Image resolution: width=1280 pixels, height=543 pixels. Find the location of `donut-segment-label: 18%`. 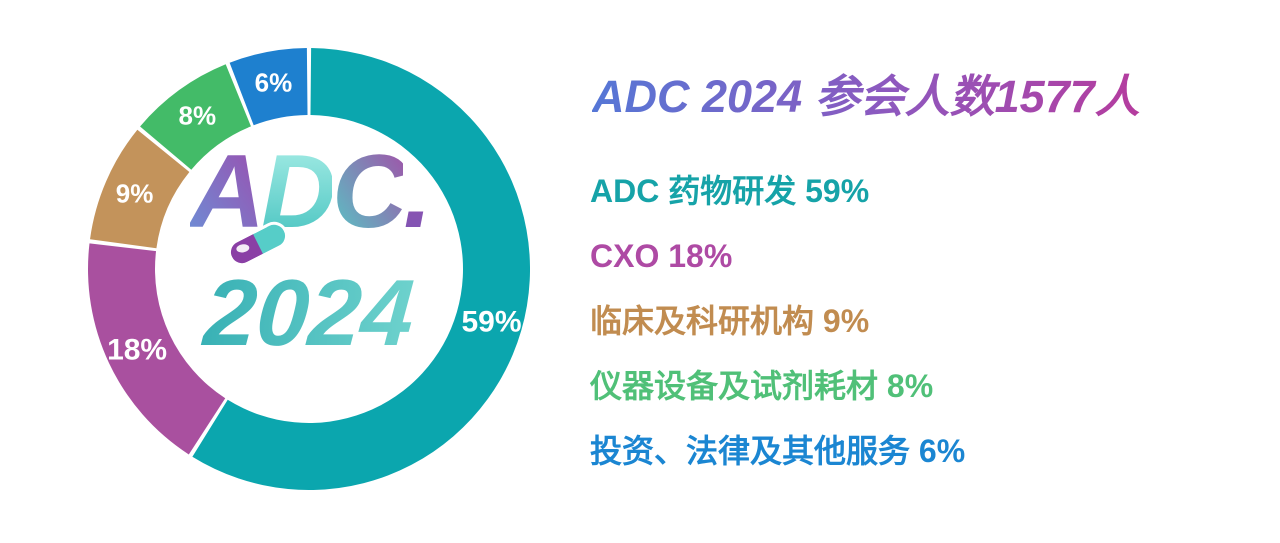

donut-segment-label: 18% is located at coordinates (137, 349).